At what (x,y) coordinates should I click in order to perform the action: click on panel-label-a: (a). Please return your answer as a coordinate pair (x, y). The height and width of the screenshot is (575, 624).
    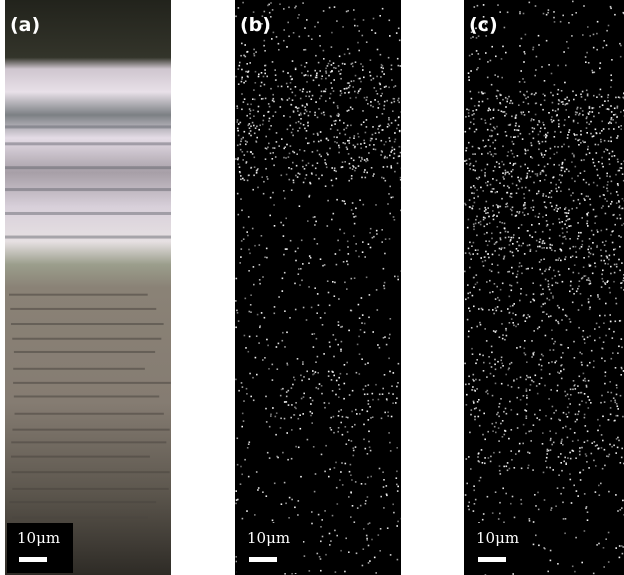
    Looking at the image, I should click on (25, 25).